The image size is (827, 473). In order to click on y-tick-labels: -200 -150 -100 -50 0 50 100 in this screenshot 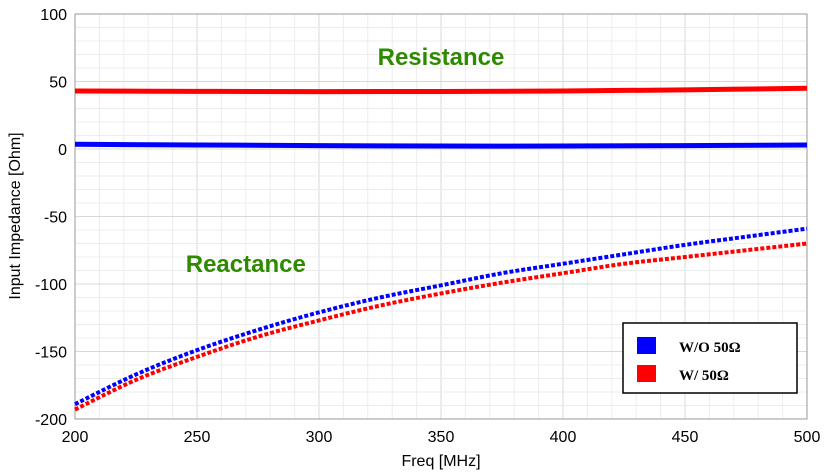, I will do `click(51, 218)`.